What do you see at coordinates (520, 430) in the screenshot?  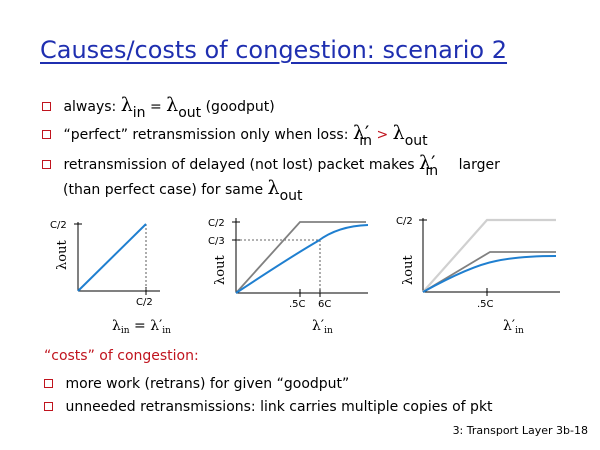 I see `slide-footer: 3: Transport Layer 3b-18` at bounding box center [520, 430].